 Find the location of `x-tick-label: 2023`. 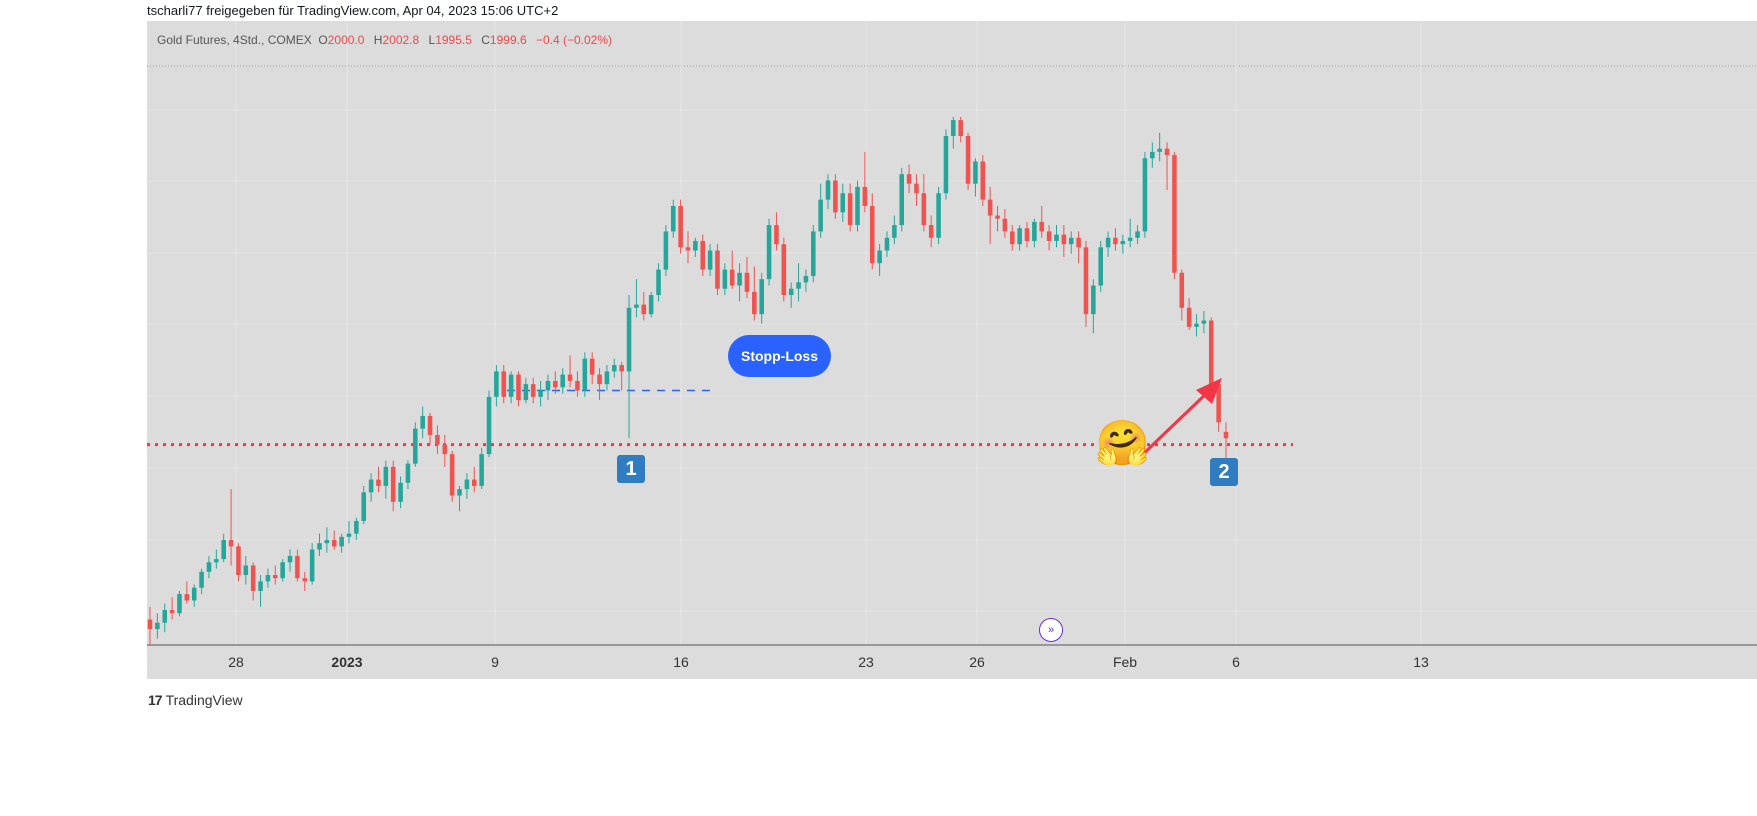

x-tick-label: 2023 is located at coordinates (346, 662).